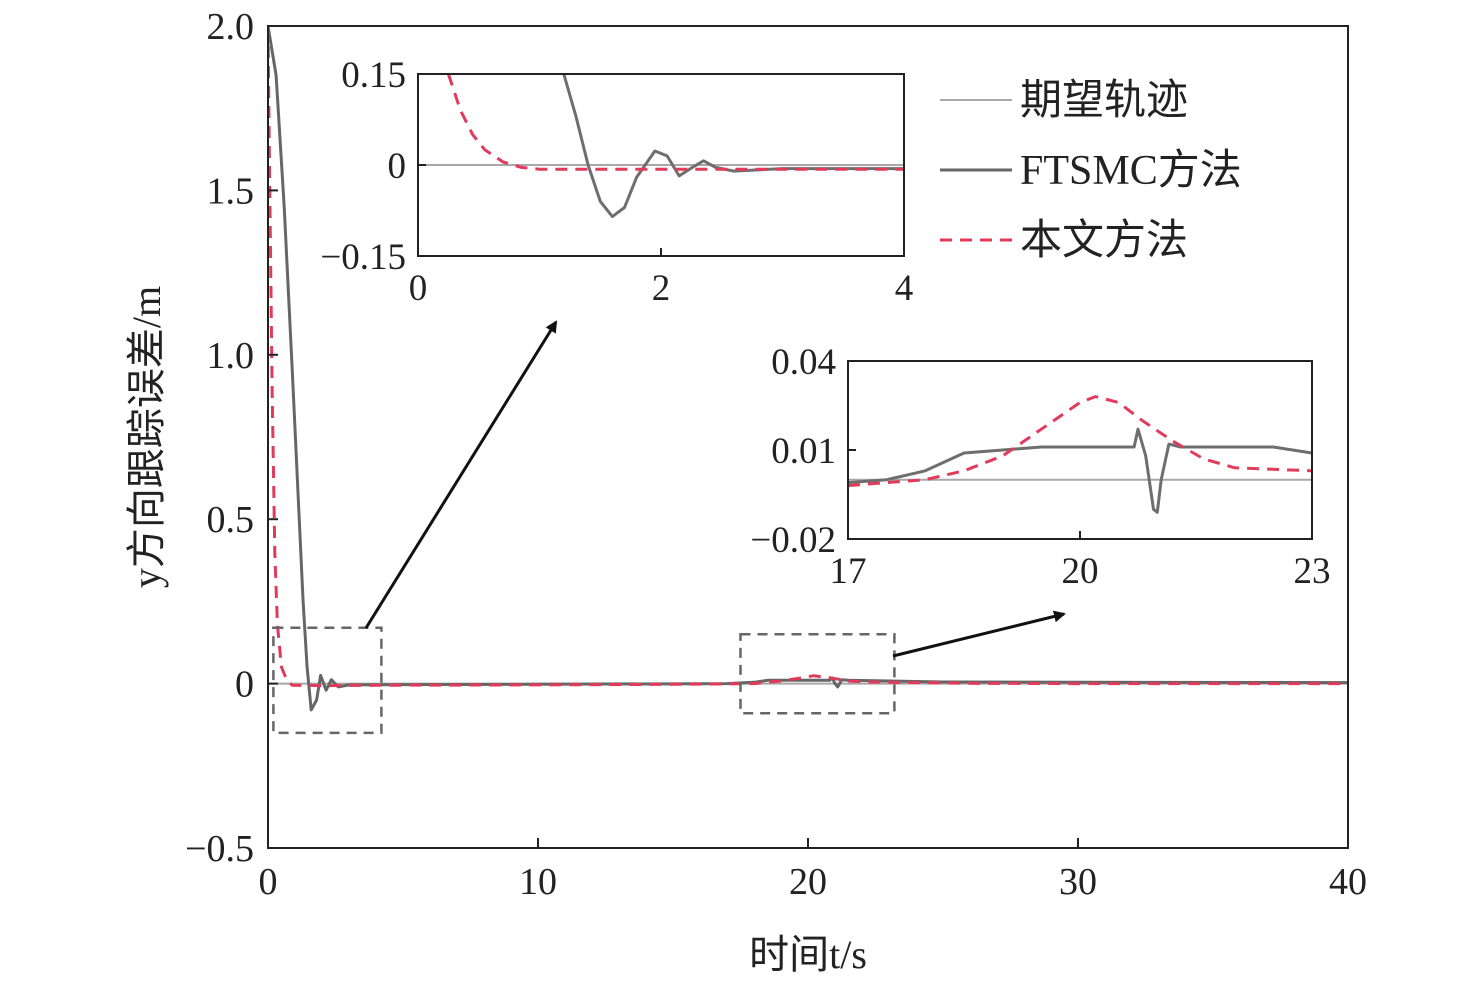  Describe the element at coordinates (231, 191) in the screenshot. I see `y-tick-label: 1.5` at that location.